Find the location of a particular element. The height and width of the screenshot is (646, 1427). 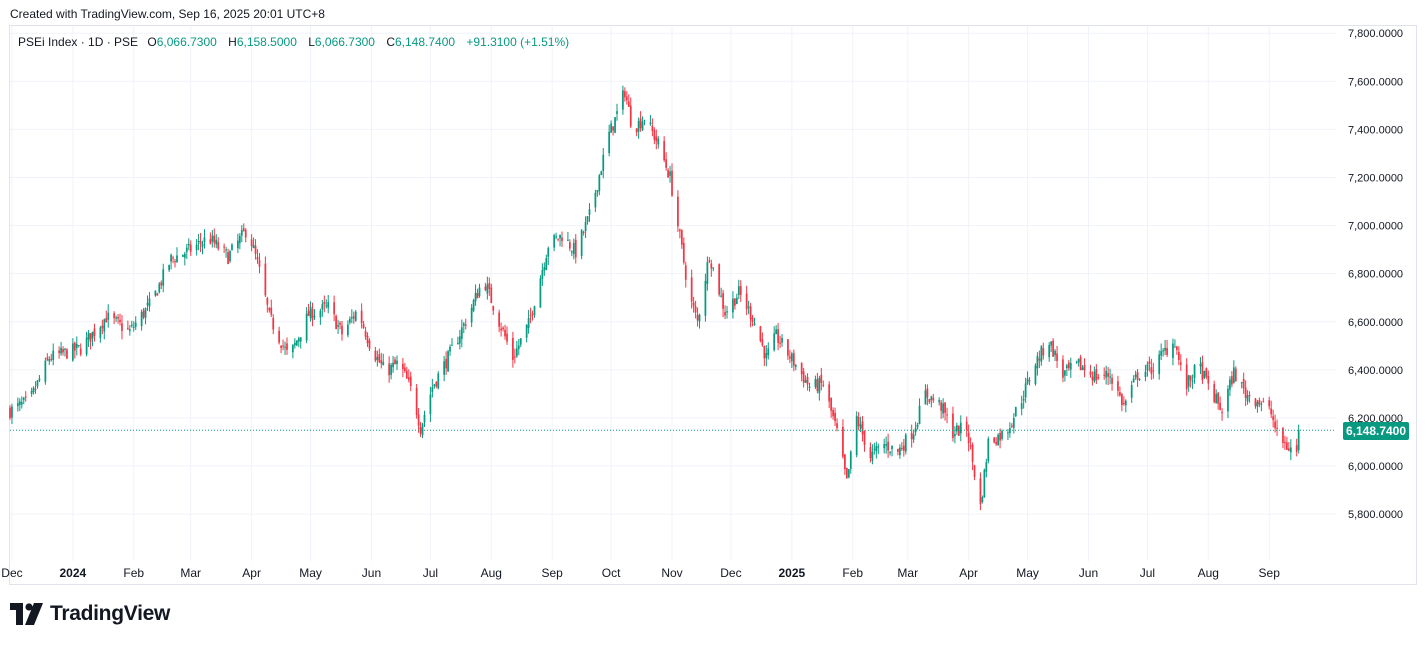

y-tick-label: 7,000.0000 is located at coordinates (1375, 227).